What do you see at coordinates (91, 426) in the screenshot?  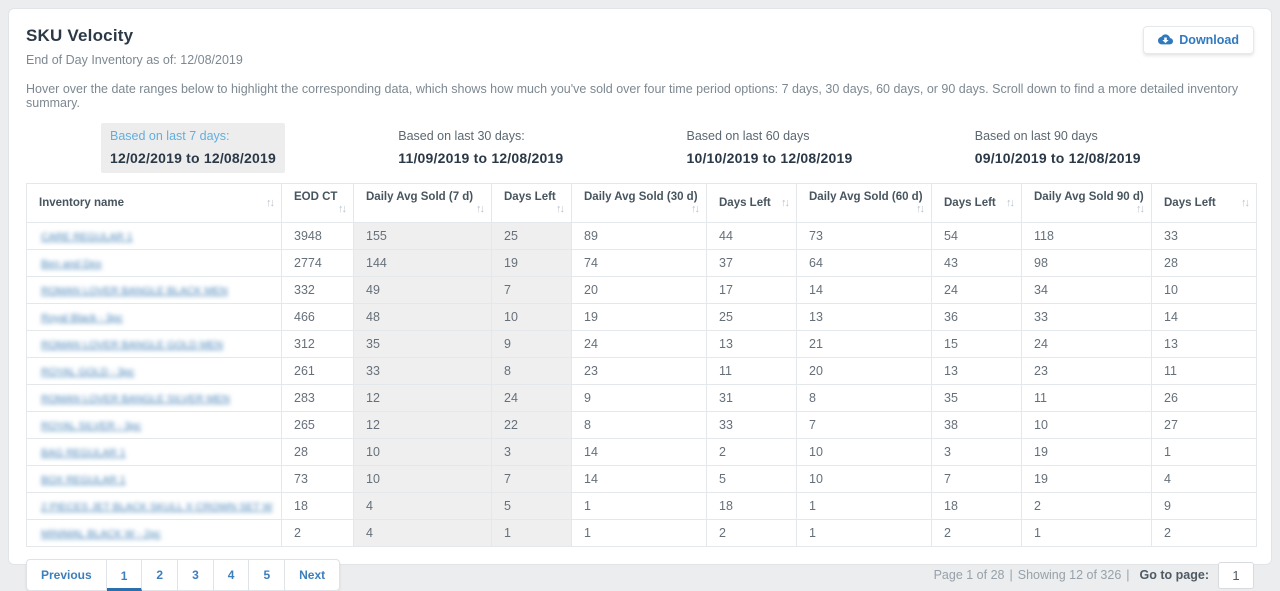 I see `inventory-name-link: ROYAL SILVER - 3pc` at bounding box center [91, 426].